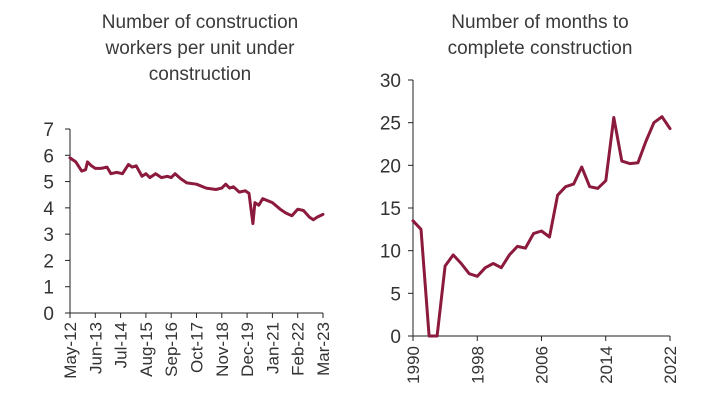 This screenshot has width=701, height=416. Describe the element at coordinates (390, 124) in the screenshot. I see `right-y-tick-label: 25` at that location.